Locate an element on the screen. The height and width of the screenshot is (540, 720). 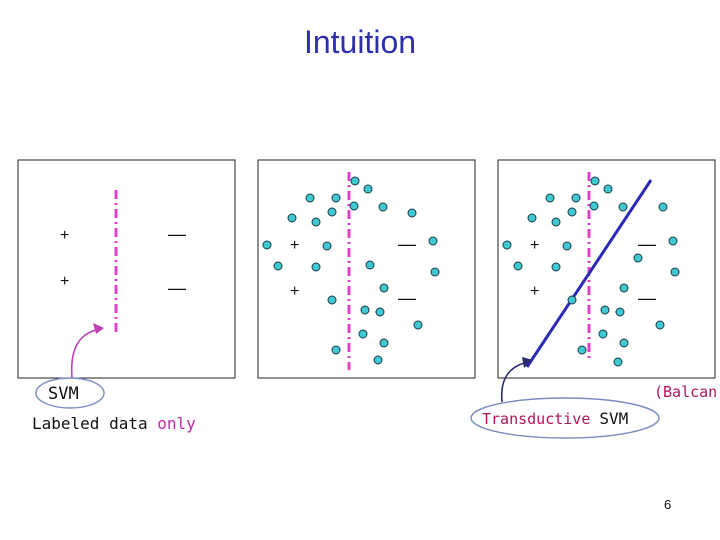
page-number: 6 is located at coordinates (668, 504).